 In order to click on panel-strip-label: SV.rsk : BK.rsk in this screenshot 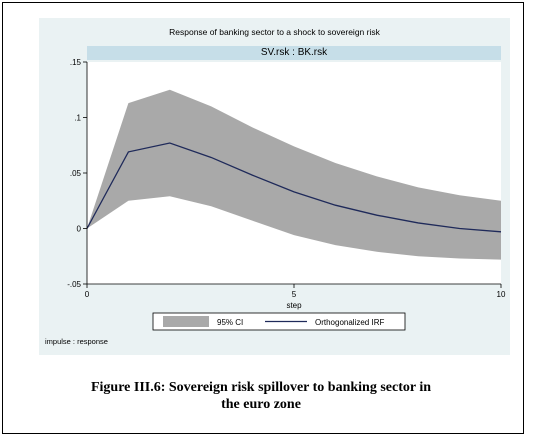, I will do `click(294, 53)`.